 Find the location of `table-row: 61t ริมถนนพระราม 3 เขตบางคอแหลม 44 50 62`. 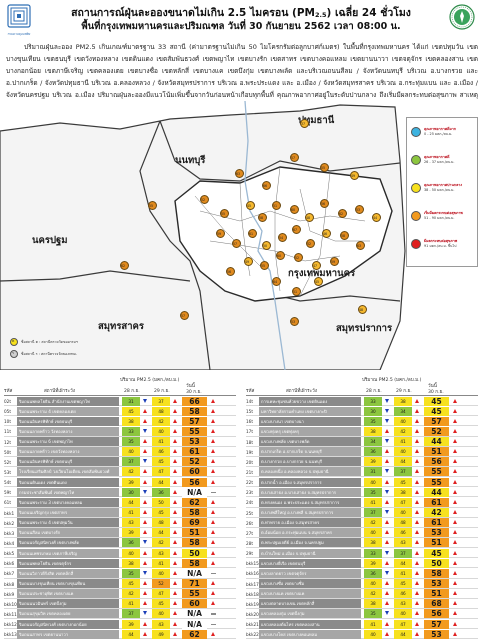

table-row: 61t ริมถนนพระราม 3 เขตบางคอแหลม 44 50 62 is located at coordinates (120, 502).